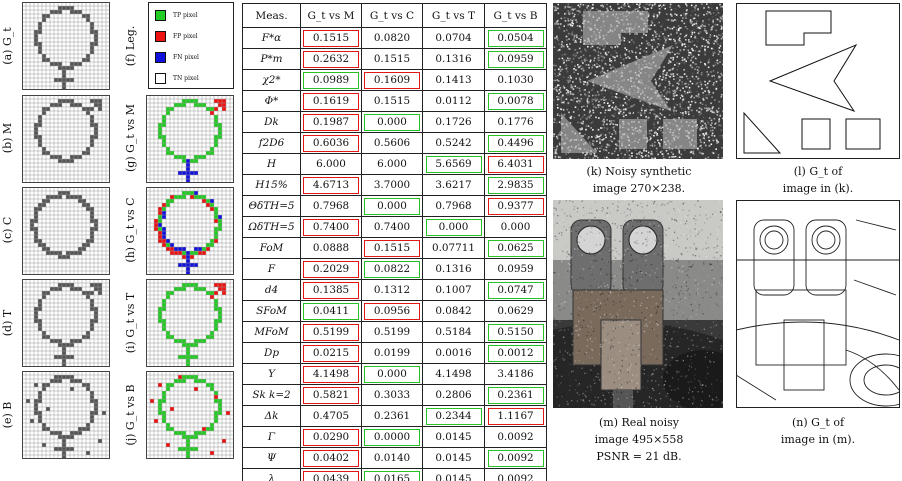  I want to click on measure-cell: 0.7400, so click(331, 227).